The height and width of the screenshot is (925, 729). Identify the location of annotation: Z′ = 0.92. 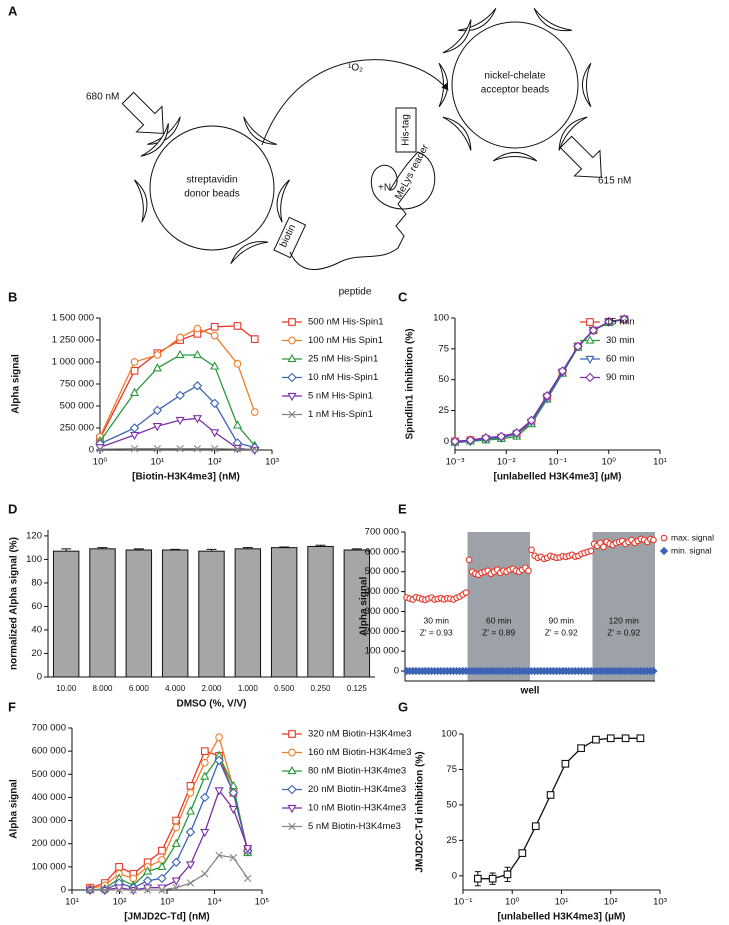
(623, 633).